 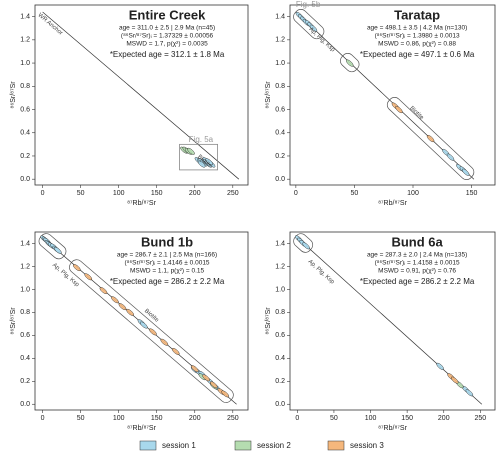 What do you see at coordinates (198, 157) in the screenshot?
I see `zoom-box` at bounding box center [198, 157].